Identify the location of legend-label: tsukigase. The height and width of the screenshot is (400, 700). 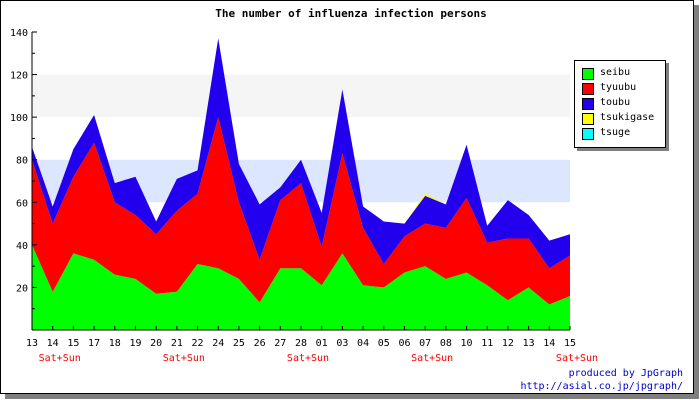
(627, 117).